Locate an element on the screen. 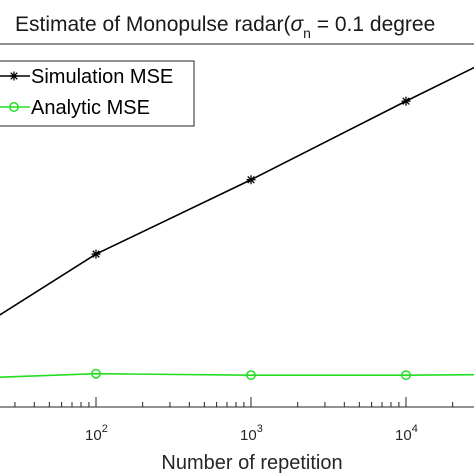 This screenshot has height=474, width=474. chart-title-prefix: Estimate of Monopulse radar( is located at coordinates (152, 24).